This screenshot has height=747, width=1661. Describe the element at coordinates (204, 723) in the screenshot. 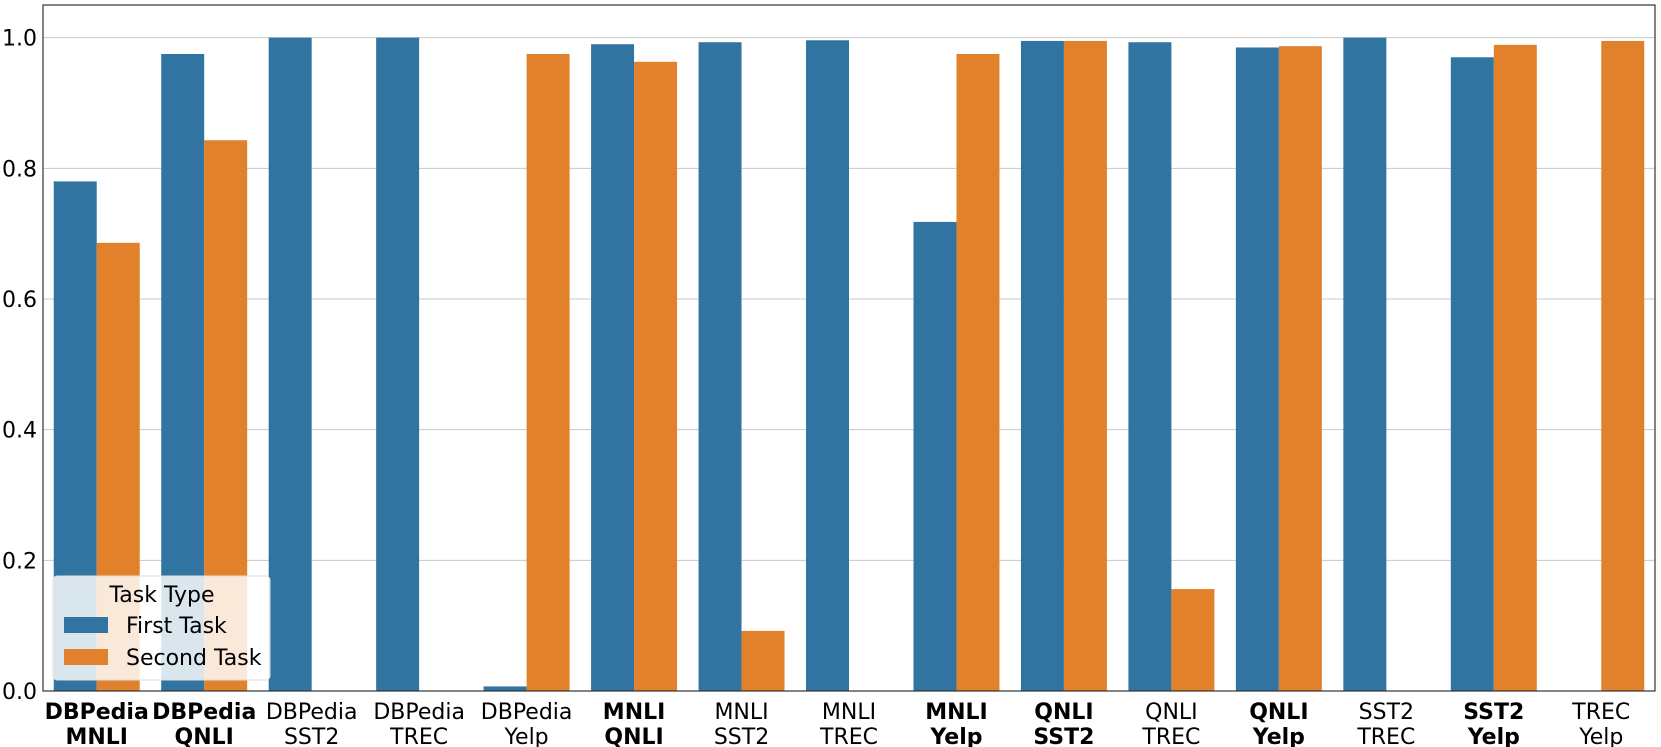

I see `x-tick-label: DBPedia QNLI` at that location.